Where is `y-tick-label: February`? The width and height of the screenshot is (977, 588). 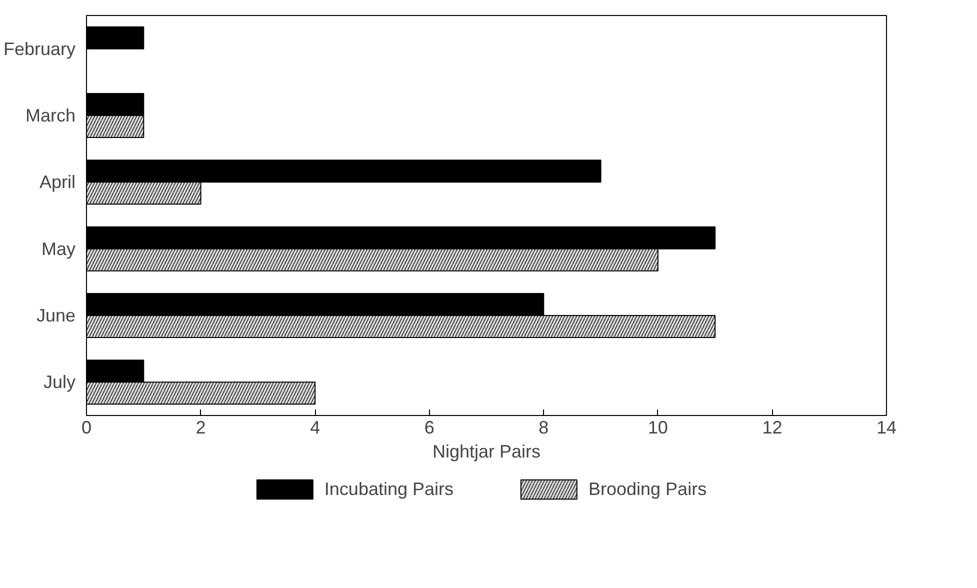
y-tick-label: February is located at coordinates (39, 48).